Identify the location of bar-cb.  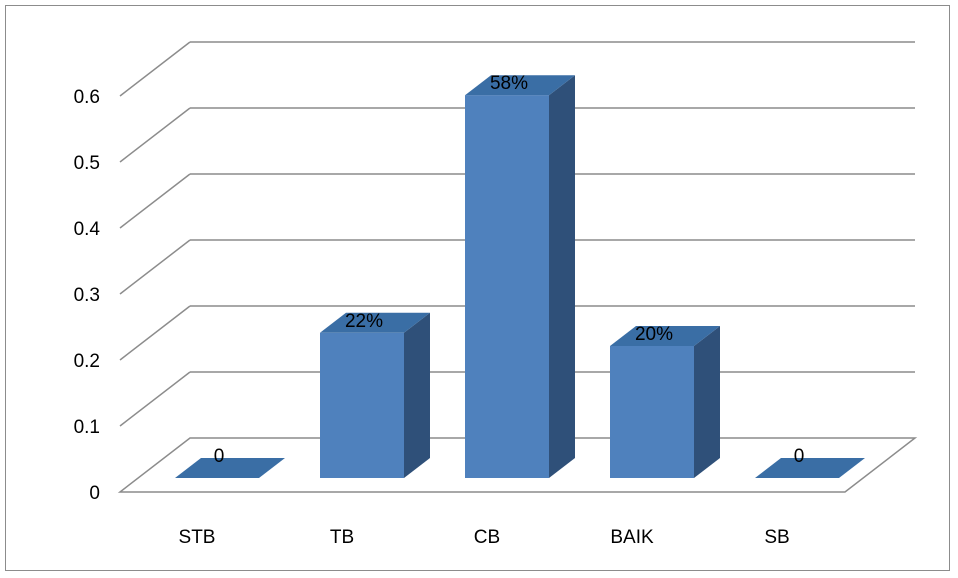
(520, 276).